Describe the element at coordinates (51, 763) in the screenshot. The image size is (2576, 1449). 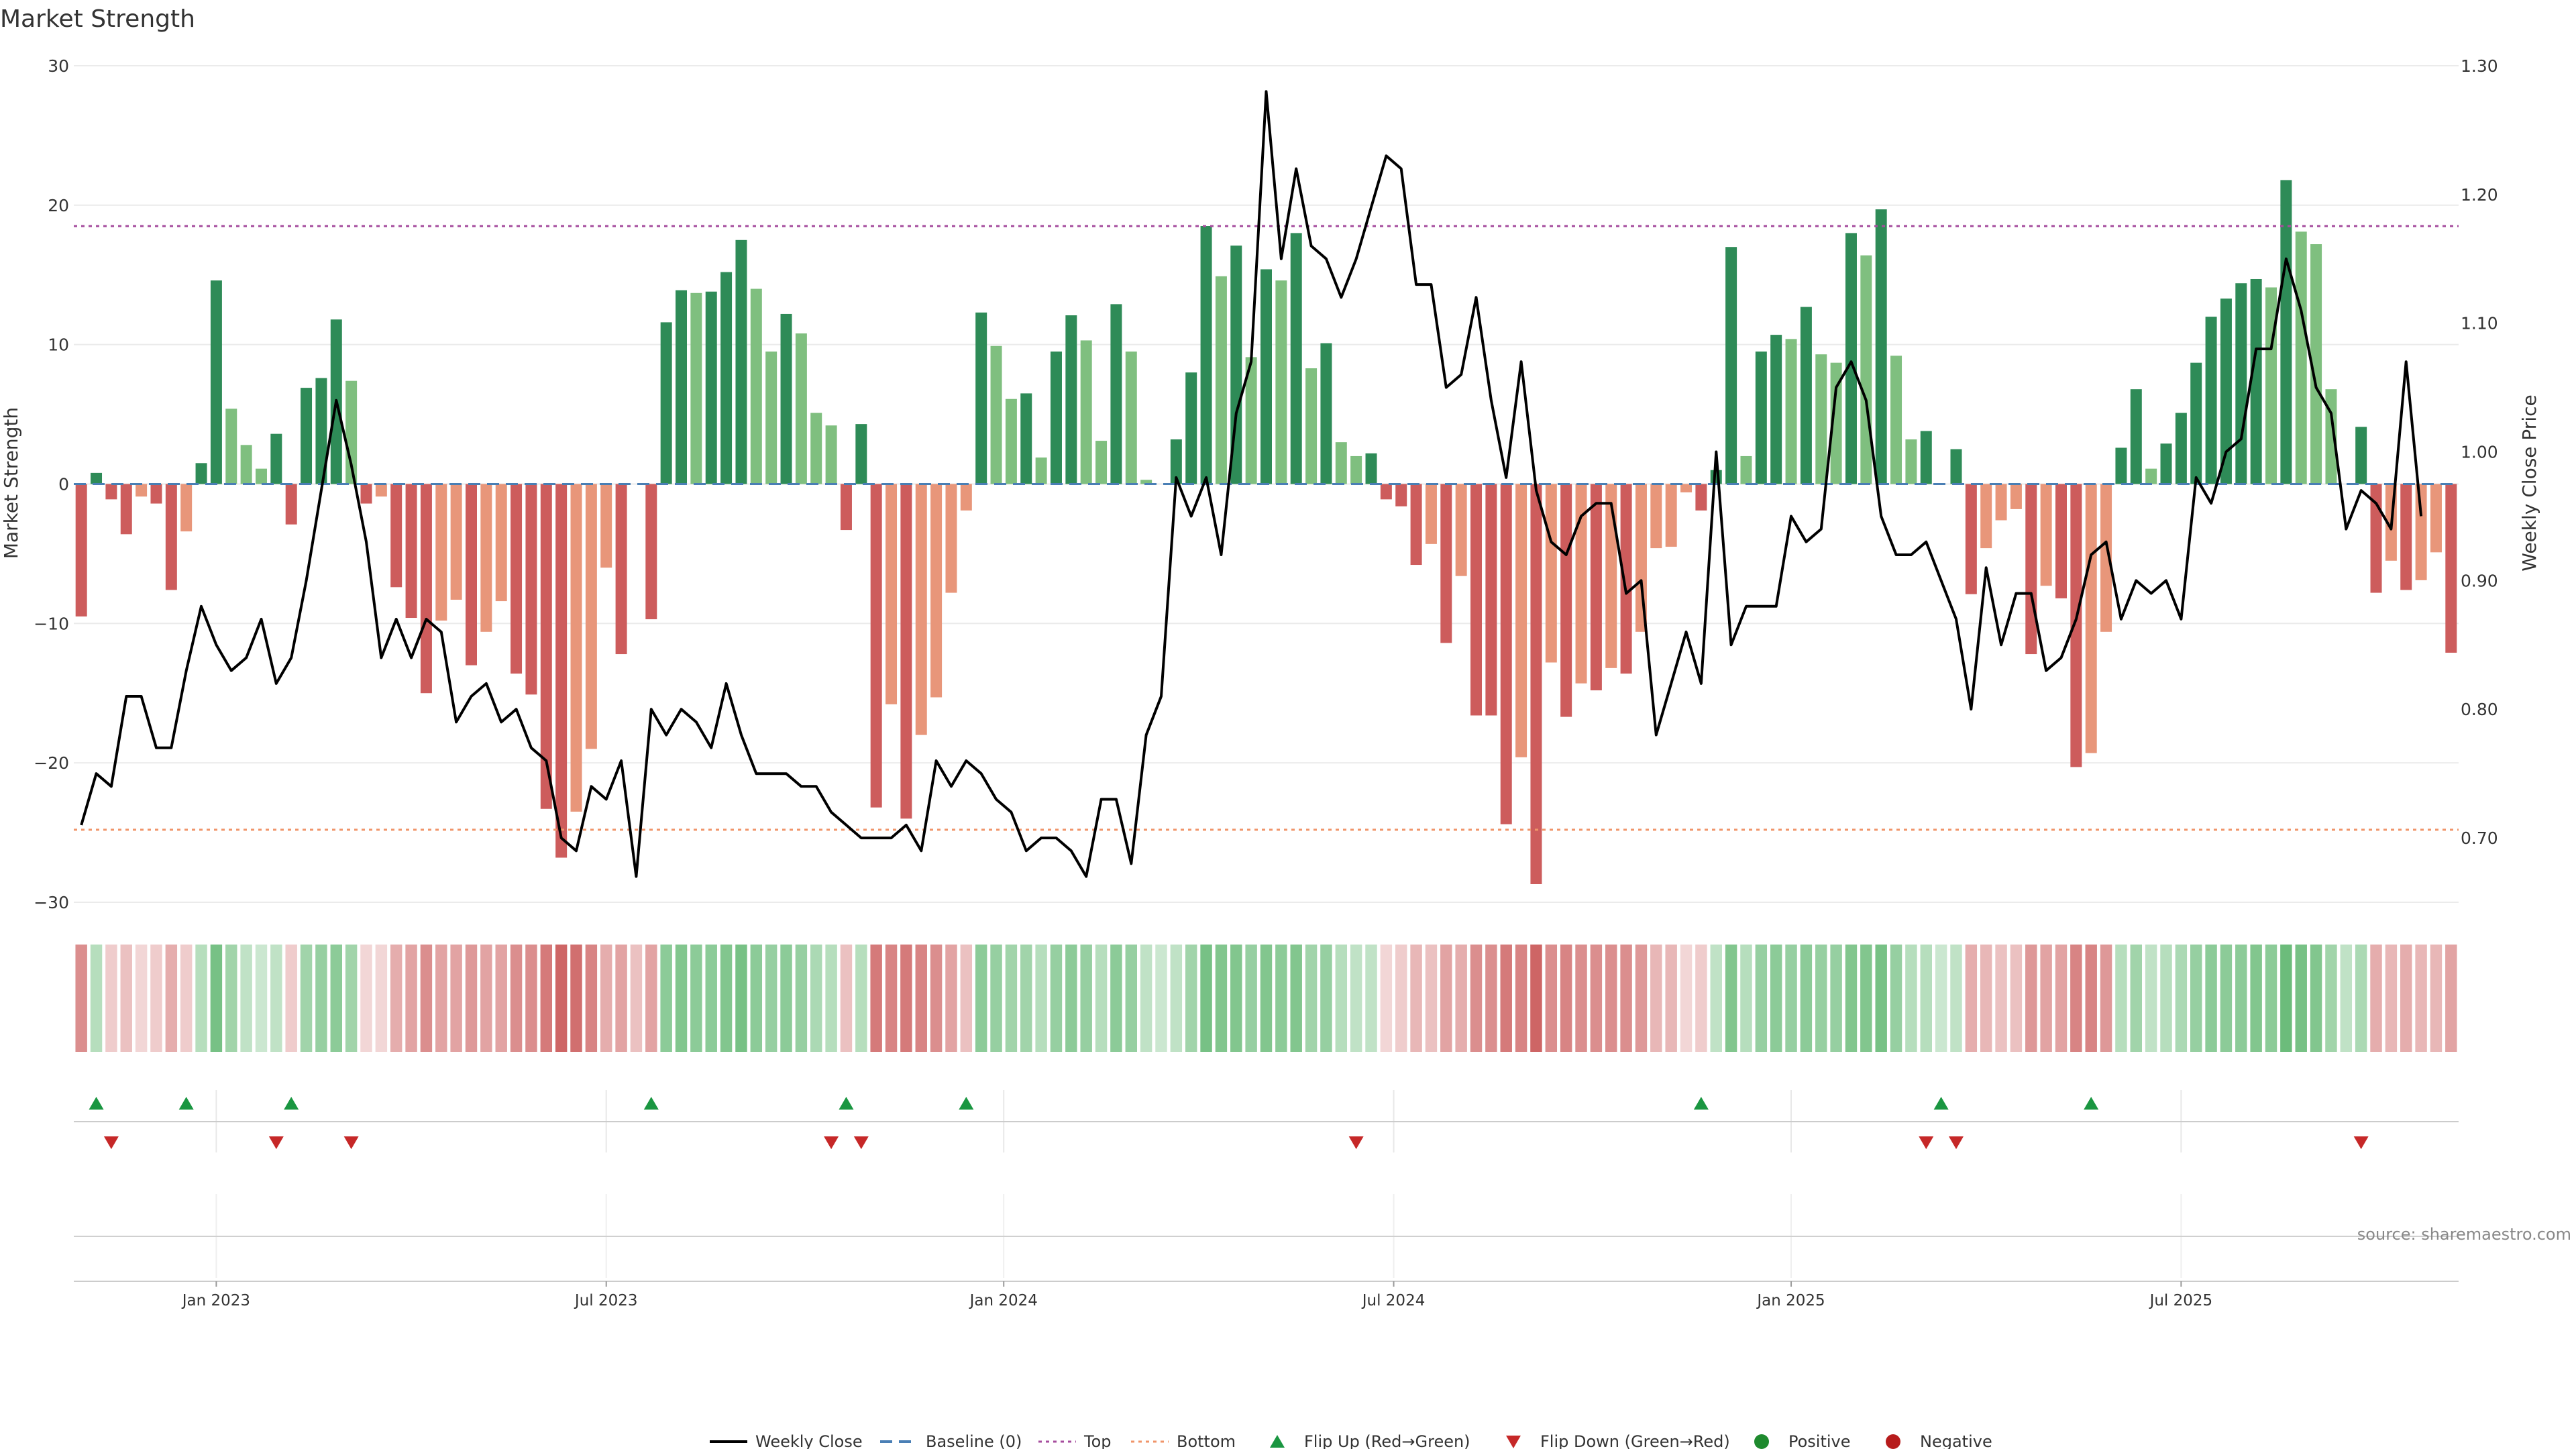
I see `left-tick-label: −20` at that location.